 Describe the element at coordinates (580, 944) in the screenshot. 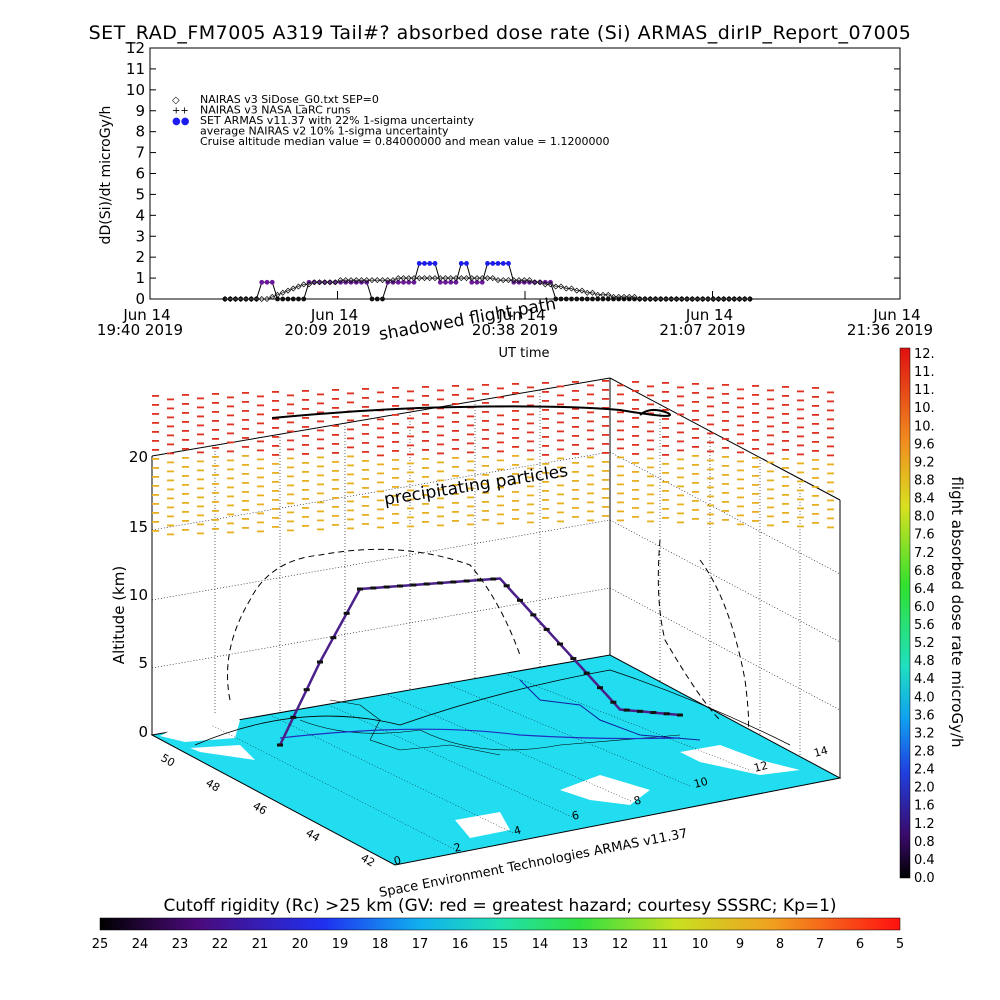

I see `rigidity-tick-label: 13` at that location.